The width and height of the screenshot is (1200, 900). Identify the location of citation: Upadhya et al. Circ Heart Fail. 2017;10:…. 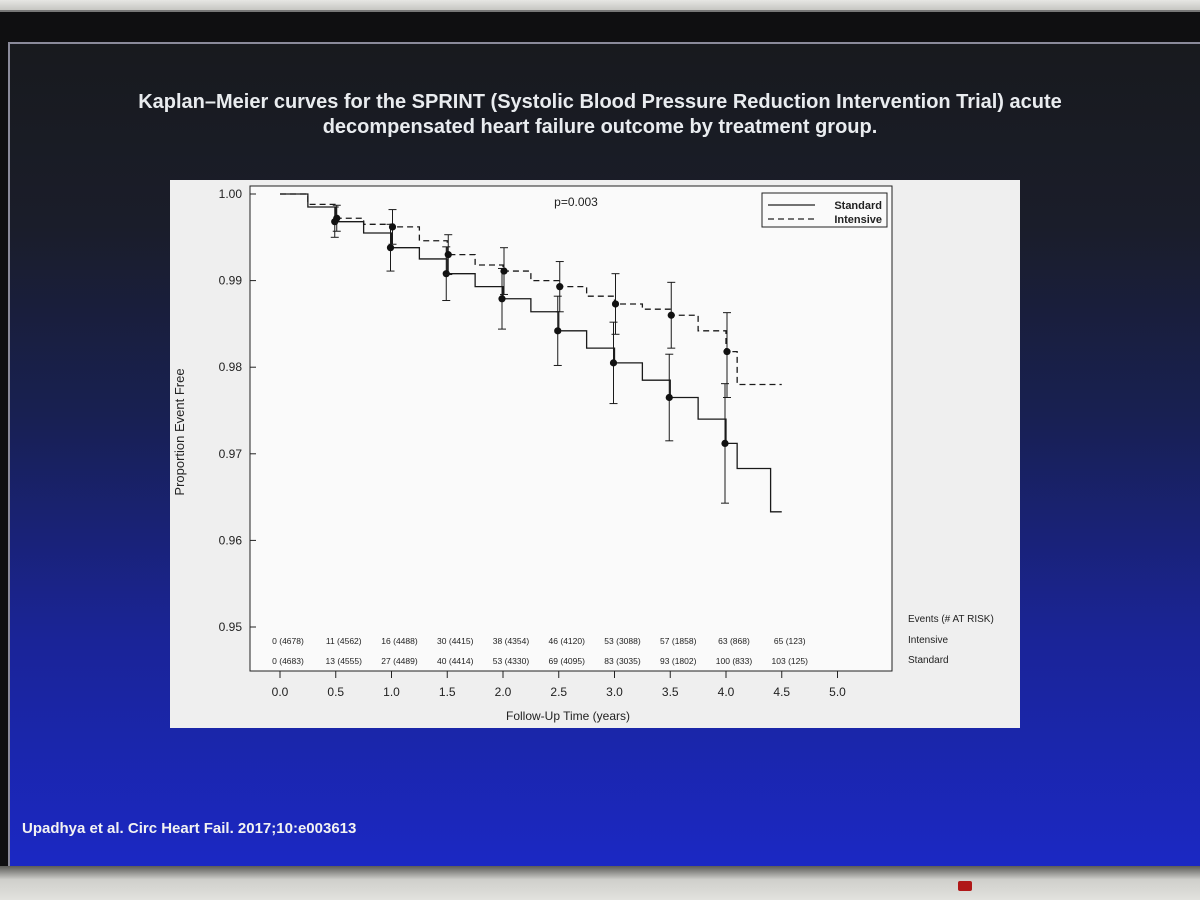
(189, 828).